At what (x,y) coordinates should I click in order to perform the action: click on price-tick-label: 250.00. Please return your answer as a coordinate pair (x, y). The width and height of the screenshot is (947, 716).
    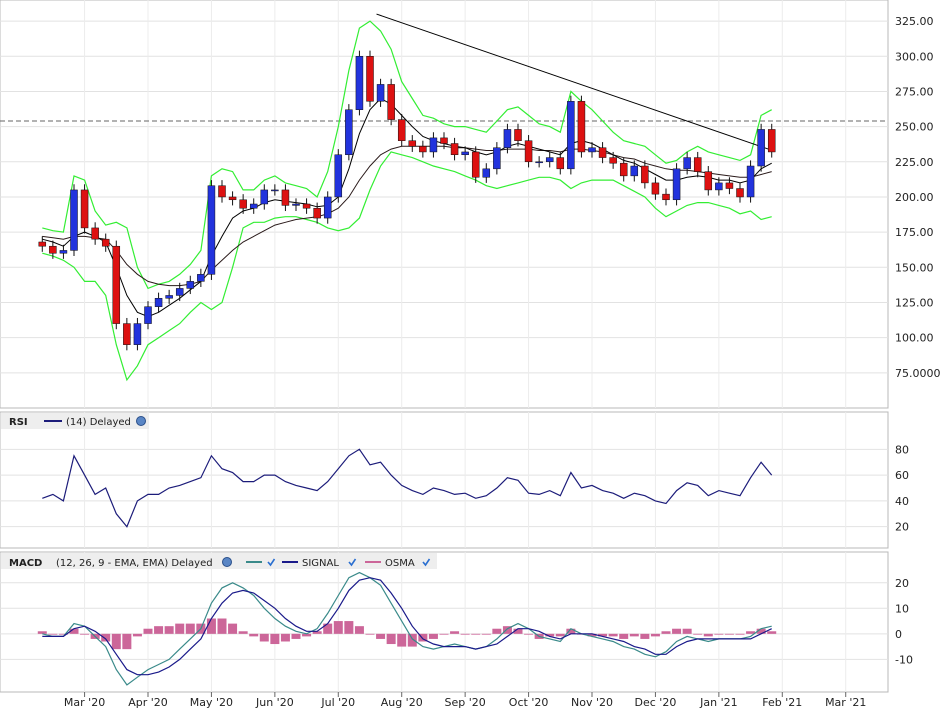
    Looking at the image, I should click on (914, 127).